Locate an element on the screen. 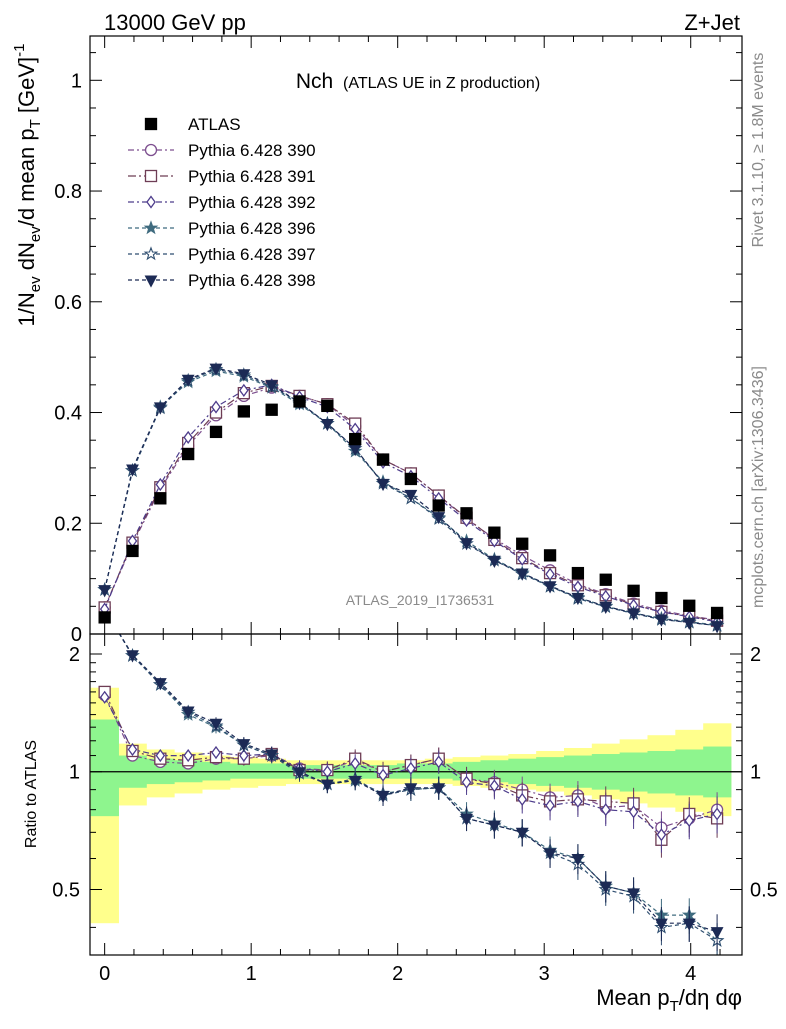  legend-label: Pythia 6.428 398 is located at coordinates (252, 280).